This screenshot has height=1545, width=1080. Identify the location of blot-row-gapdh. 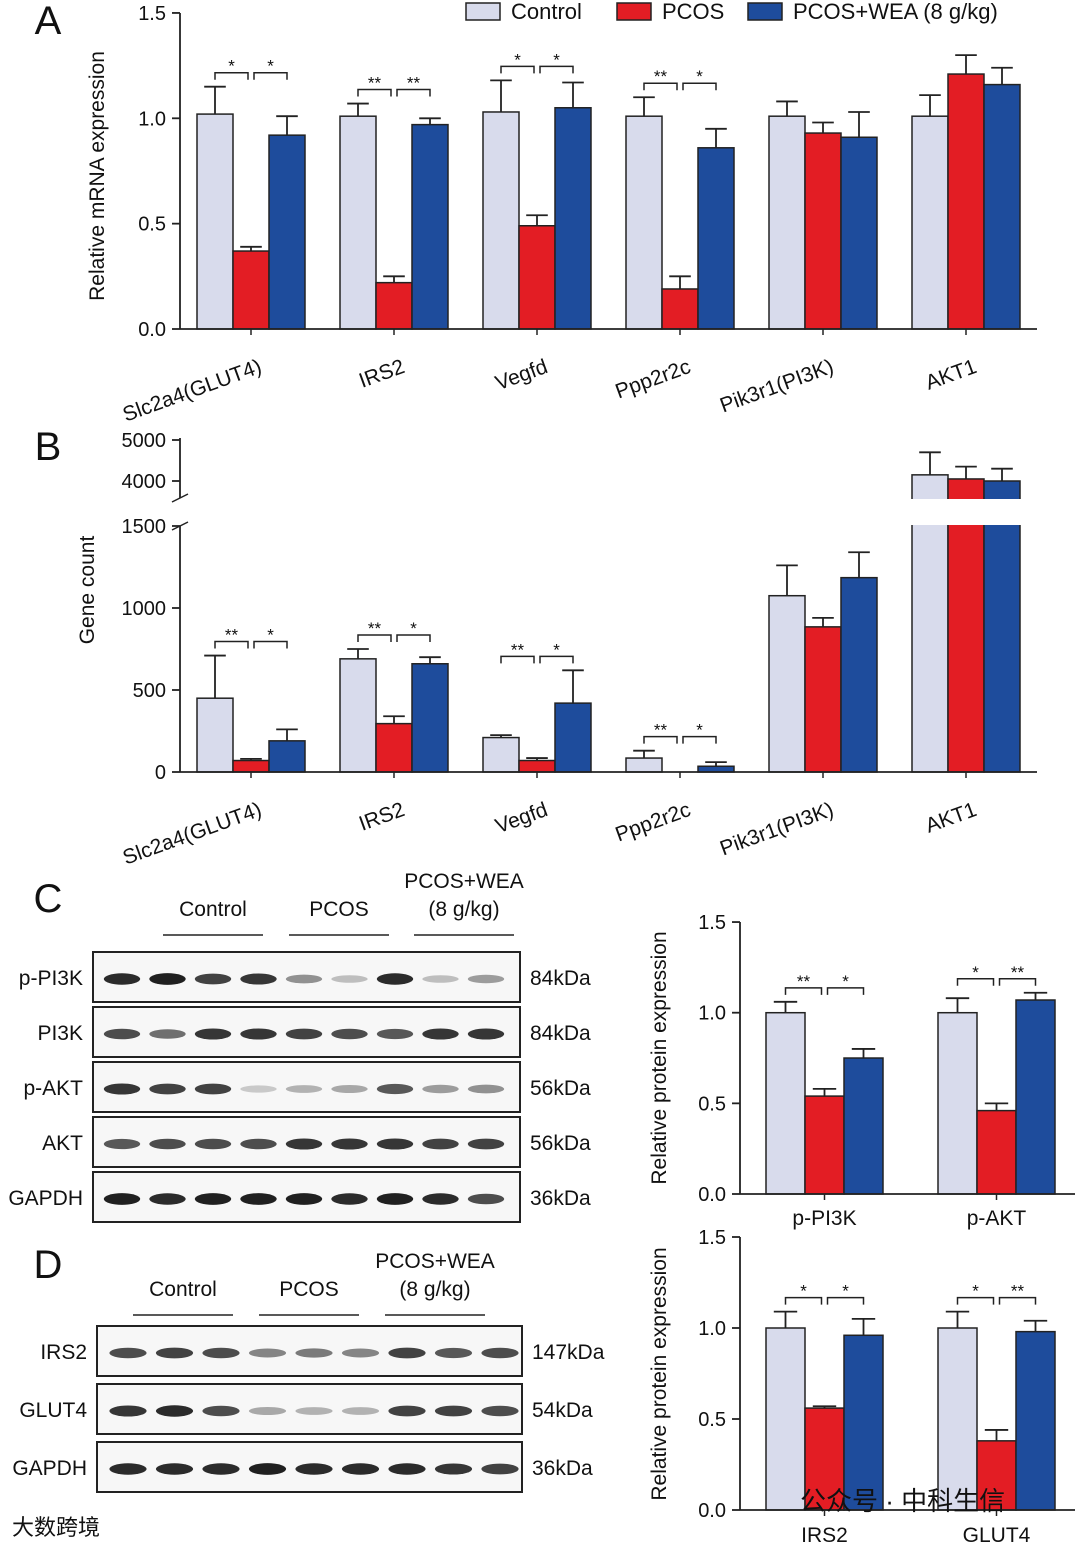
(306, 1197).